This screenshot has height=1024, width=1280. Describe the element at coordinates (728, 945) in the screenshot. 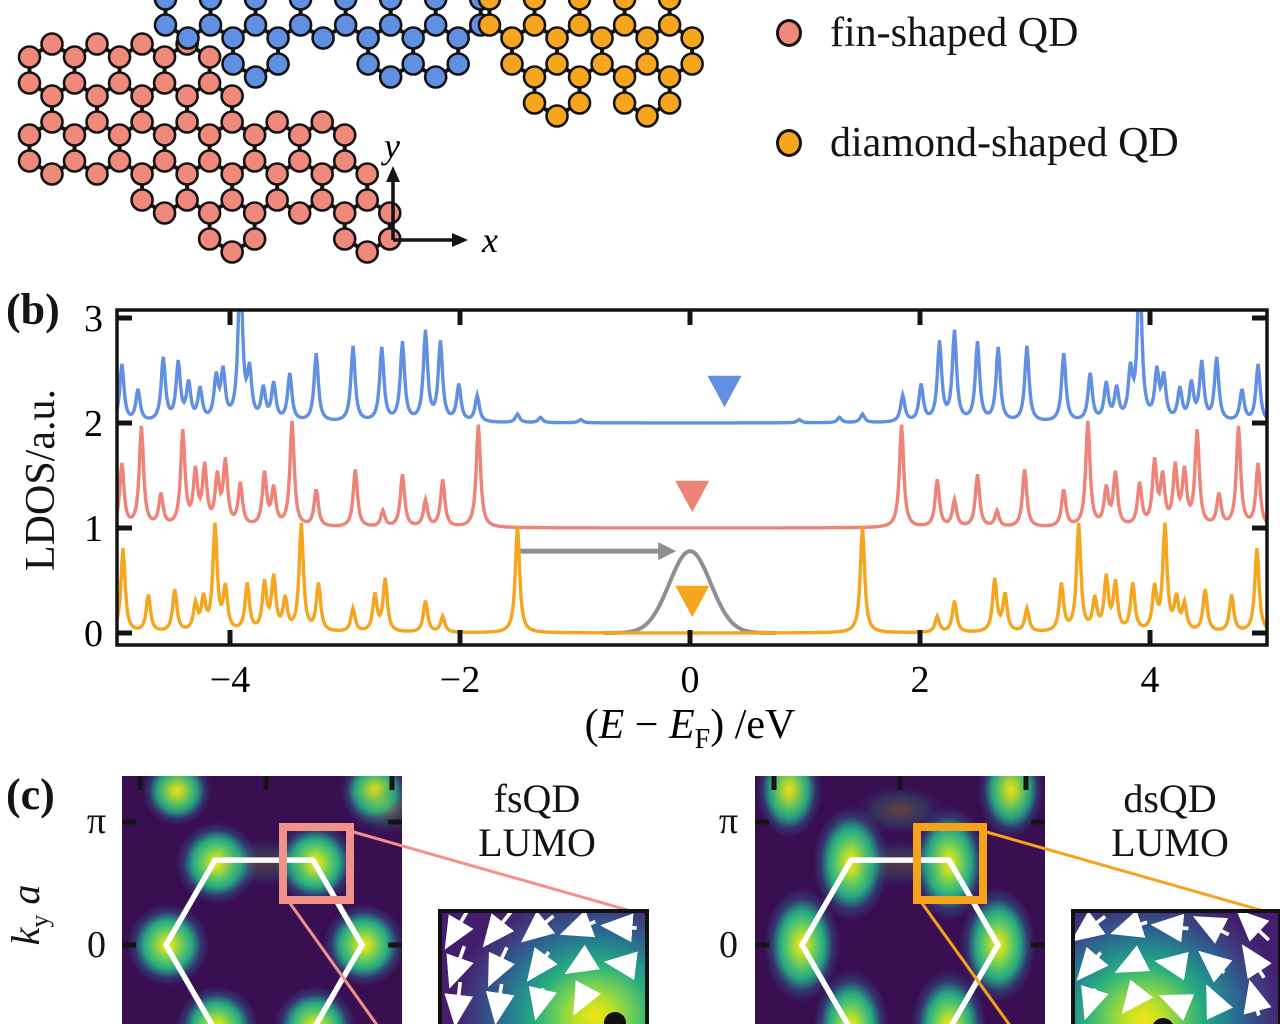

I see `ky-tick-0-right: 0` at that location.